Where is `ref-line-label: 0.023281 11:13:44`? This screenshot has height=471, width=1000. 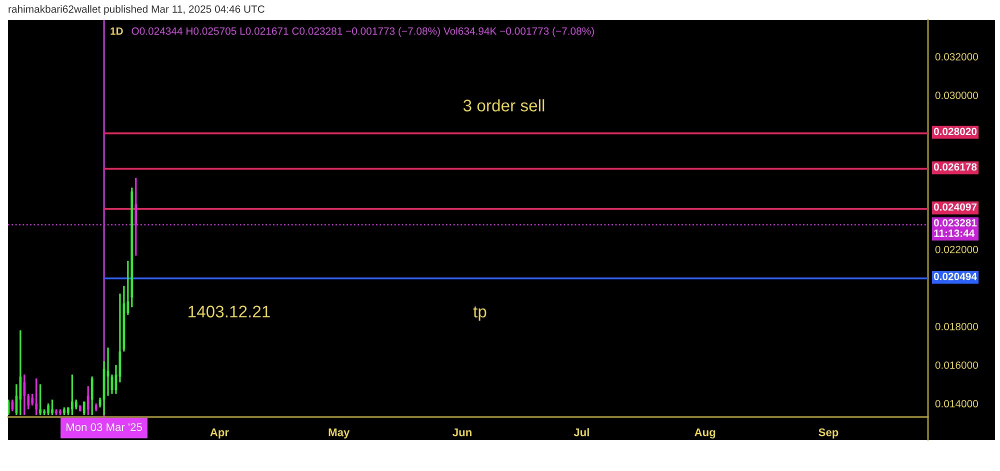 ref-line-label: 0.023281 11:13:44 is located at coordinates (955, 228).